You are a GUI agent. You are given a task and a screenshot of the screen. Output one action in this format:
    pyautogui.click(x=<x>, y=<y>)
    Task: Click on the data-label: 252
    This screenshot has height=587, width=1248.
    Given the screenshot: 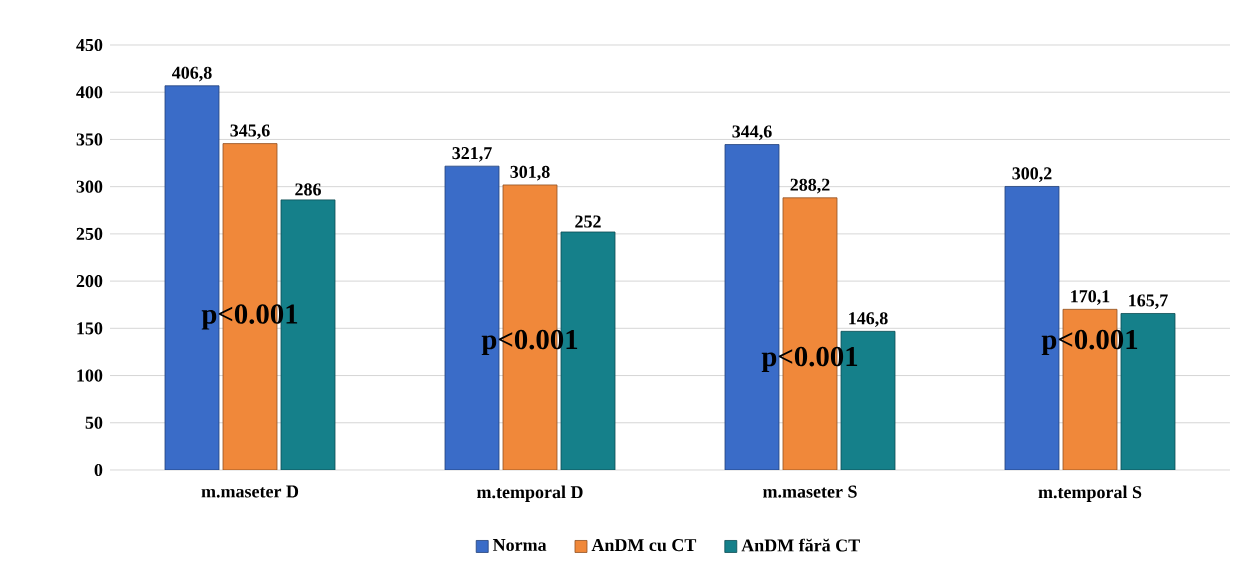 What is the action you would take?
    pyautogui.click(x=588, y=221)
    